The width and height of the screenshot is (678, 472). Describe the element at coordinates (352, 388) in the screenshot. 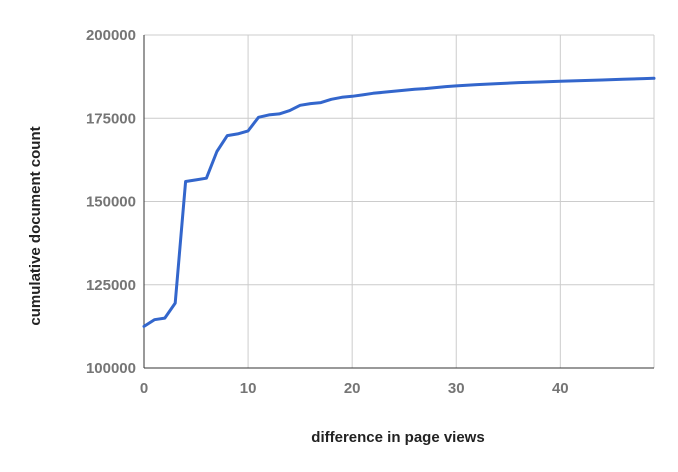

I see `x-tick-label: 20` at that location.